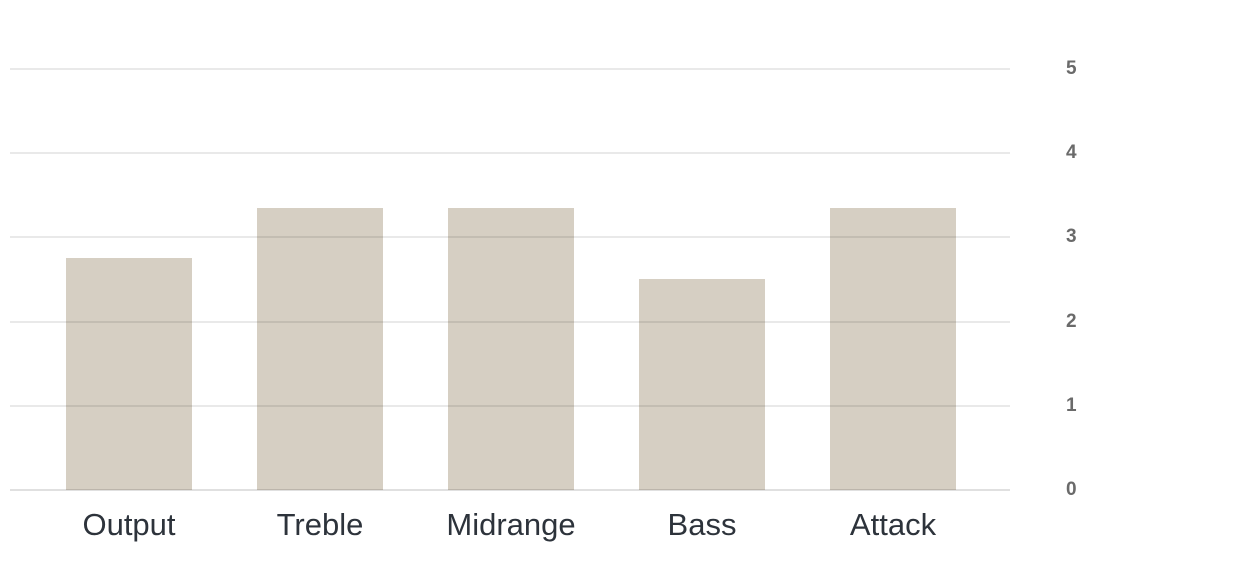 This screenshot has width=1254, height=568. Describe the element at coordinates (129, 524) in the screenshot. I see `x-category-label-output: Output` at that location.